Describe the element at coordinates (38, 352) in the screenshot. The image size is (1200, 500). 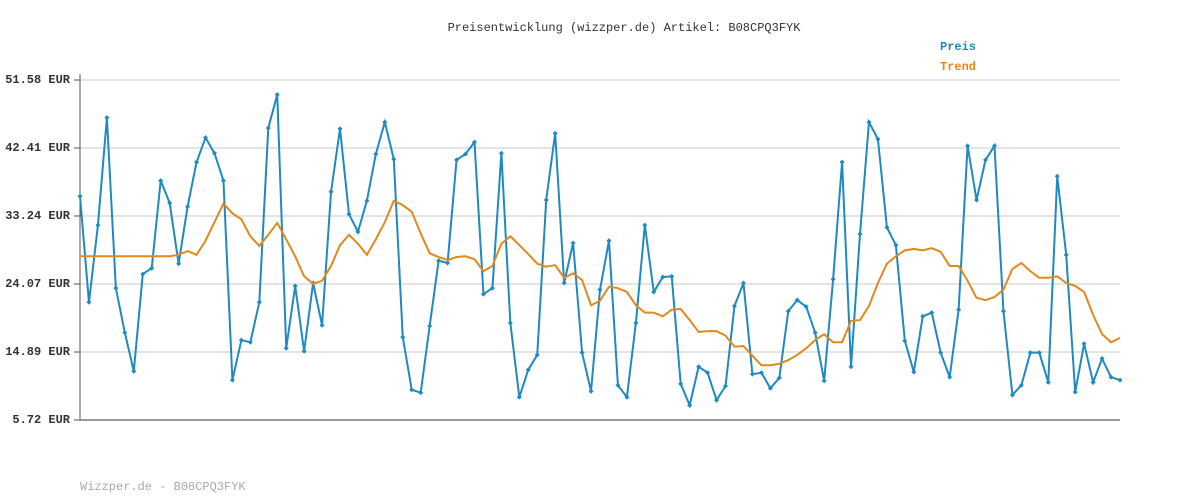
I see `y-tick-label: 14.89 EUR` at that location.